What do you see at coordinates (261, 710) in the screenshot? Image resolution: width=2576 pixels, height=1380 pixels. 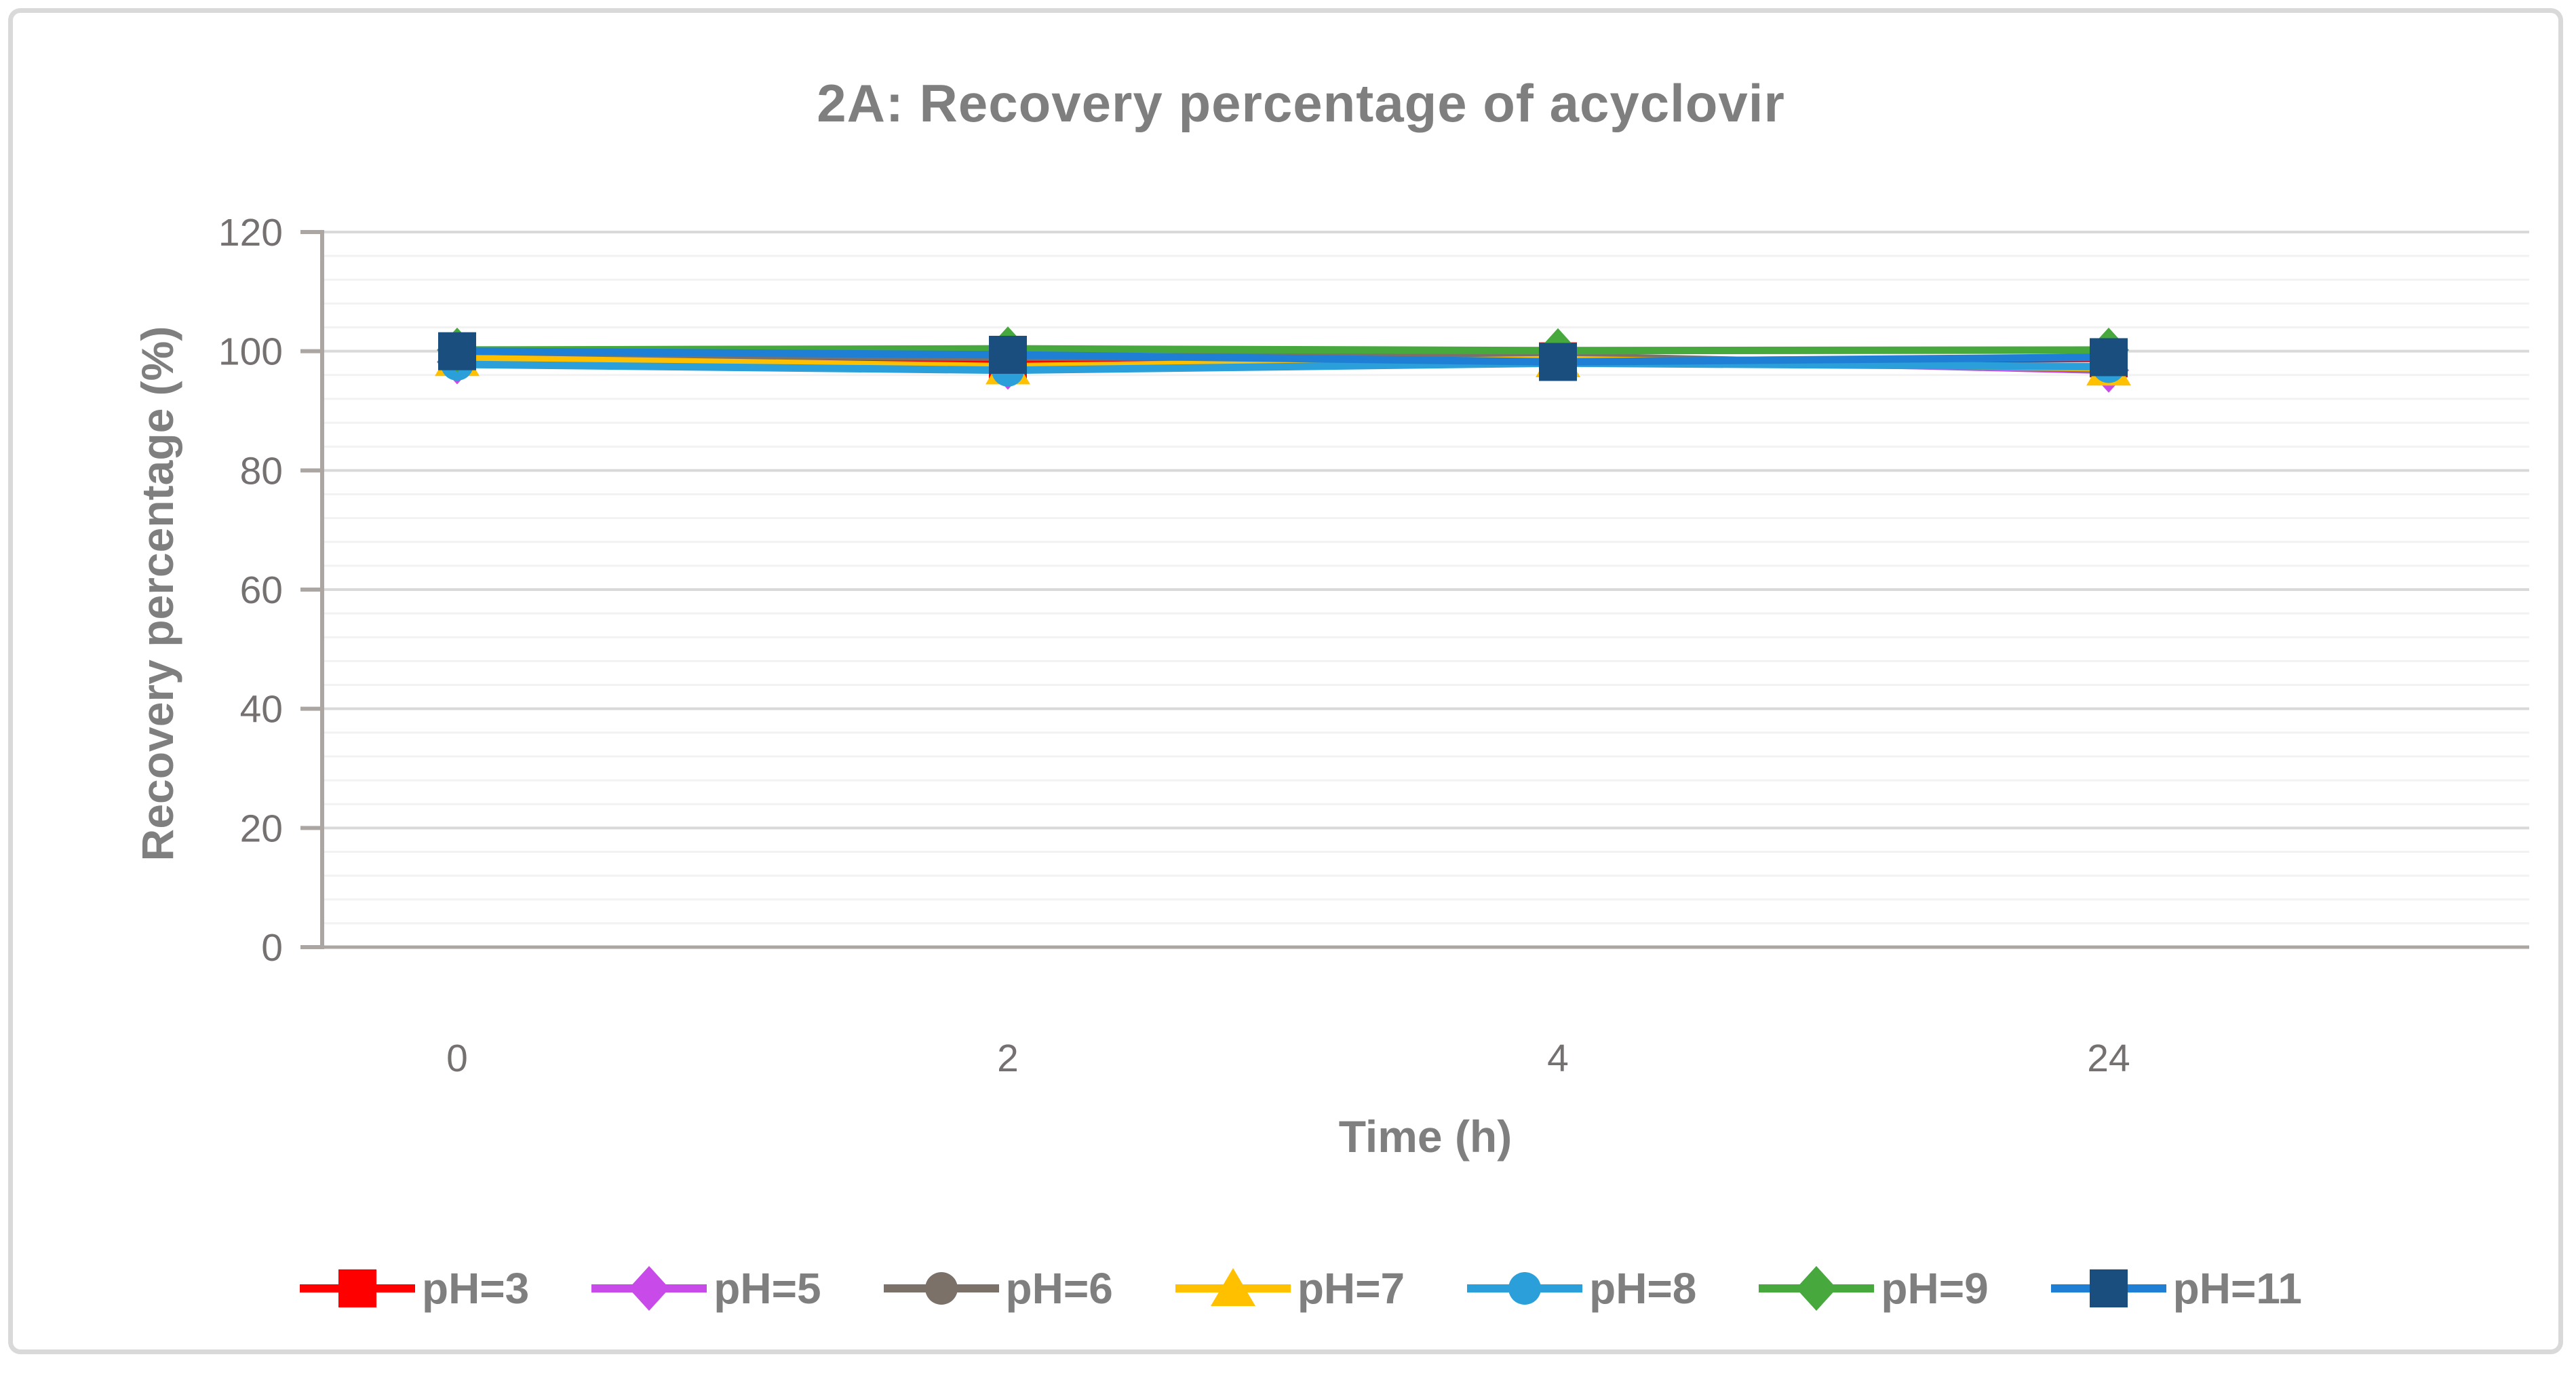 I see `y-tick-label: 40` at bounding box center [261, 710].